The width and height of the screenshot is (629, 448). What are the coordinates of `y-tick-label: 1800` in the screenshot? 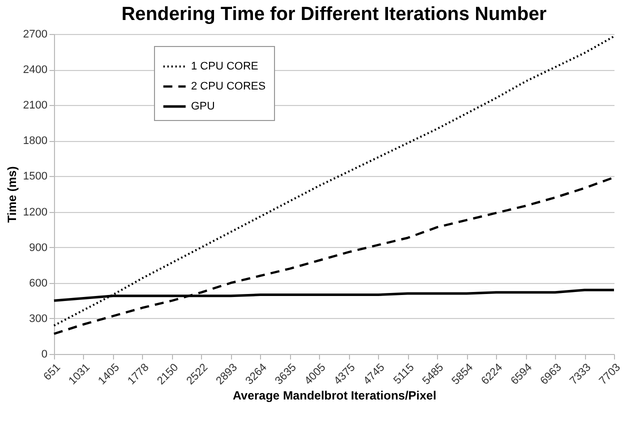 It's located at (35, 141).